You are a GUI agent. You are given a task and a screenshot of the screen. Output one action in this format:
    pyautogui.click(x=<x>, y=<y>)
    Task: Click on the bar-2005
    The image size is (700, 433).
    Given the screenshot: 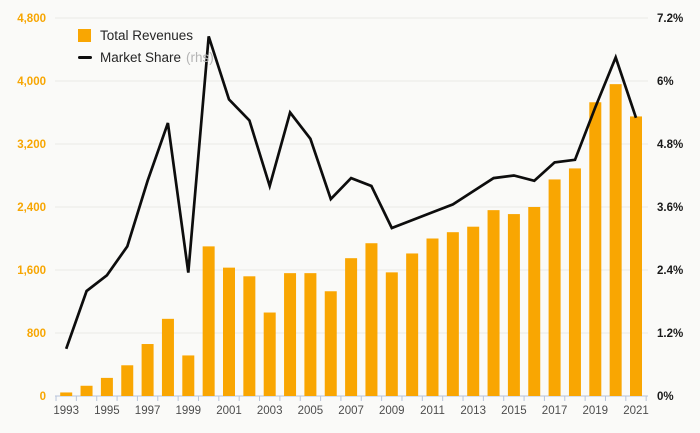 What is the action you would take?
    pyautogui.click(x=310, y=334)
    